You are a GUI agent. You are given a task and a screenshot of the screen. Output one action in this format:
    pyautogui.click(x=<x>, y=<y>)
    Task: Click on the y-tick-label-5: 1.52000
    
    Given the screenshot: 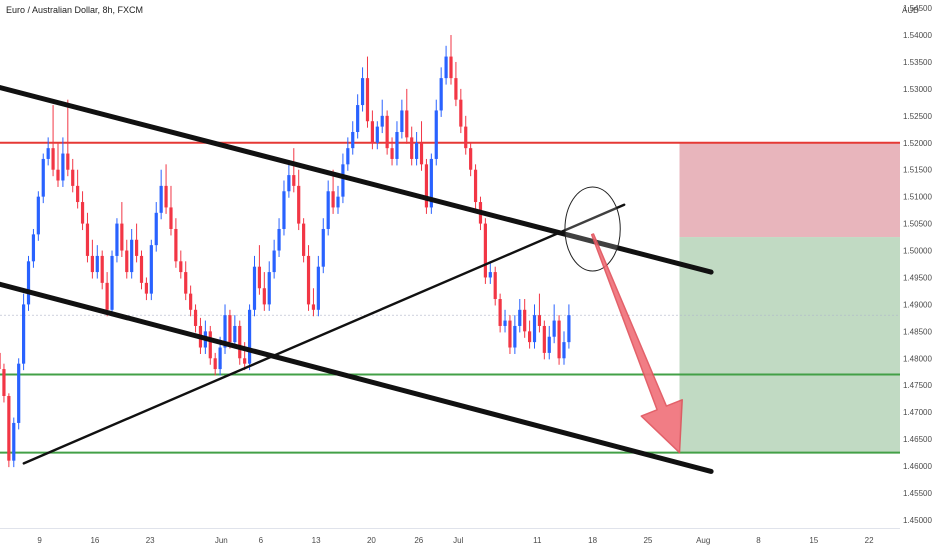 What is the action you would take?
    pyautogui.click(x=917, y=143)
    